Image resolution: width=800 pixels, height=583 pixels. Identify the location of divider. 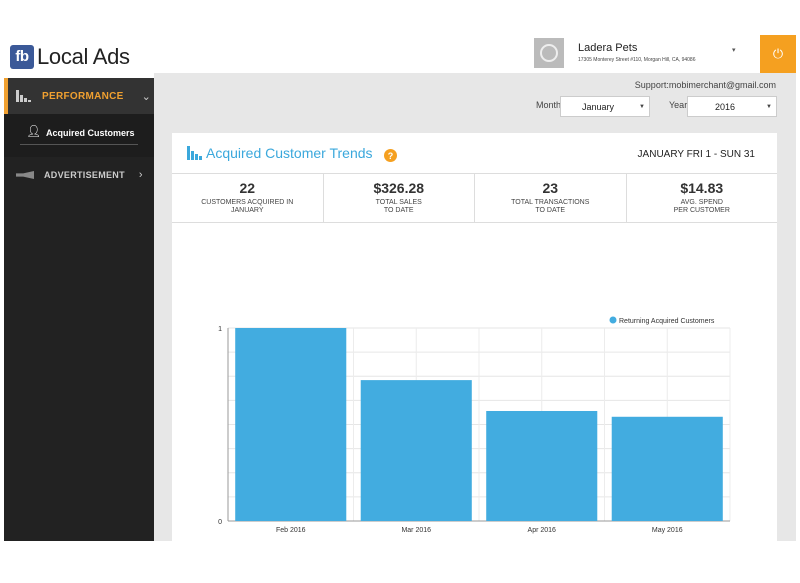
(79, 144).